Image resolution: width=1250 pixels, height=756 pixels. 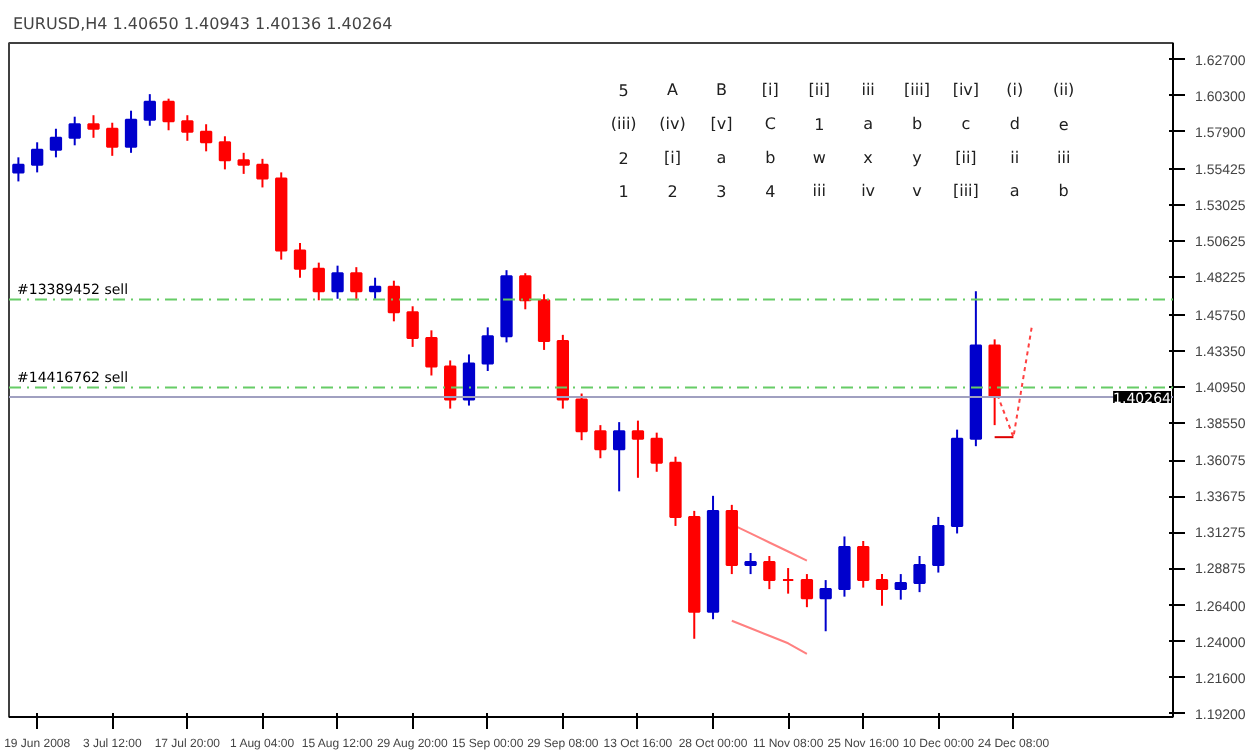 I want to click on annotation: B, so click(x=721, y=90).